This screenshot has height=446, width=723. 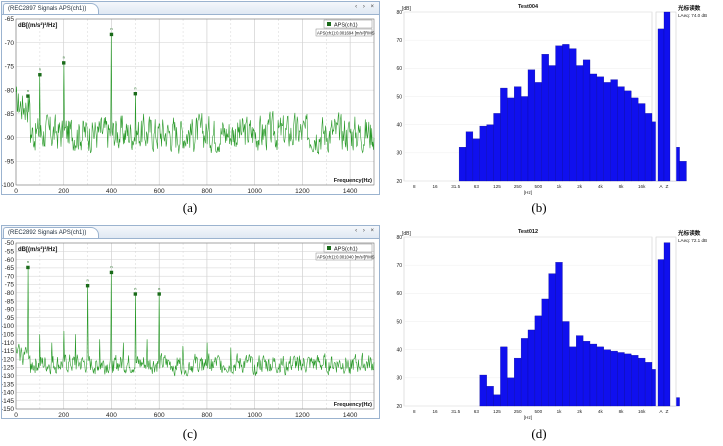 What do you see at coordinates (37, 249) in the screenshot?
I see `y-axis-label: dB[(m/s²)²/Hz]` at bounding box center [37, 249].